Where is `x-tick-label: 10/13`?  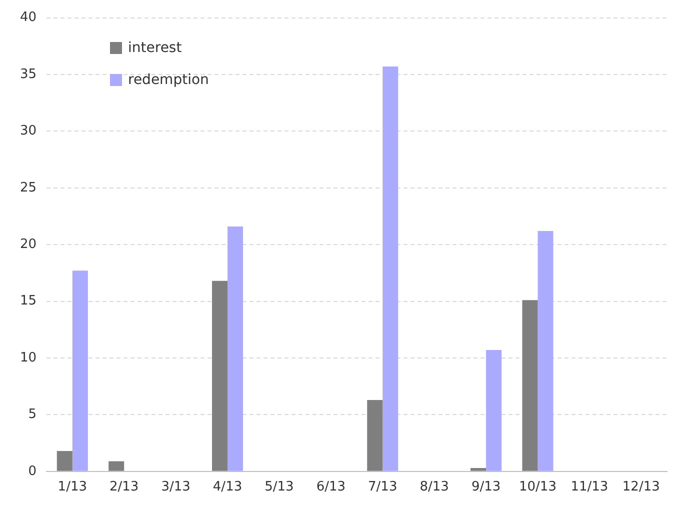
x-tick-label: 10/13 is located at coordinates (537, 487).